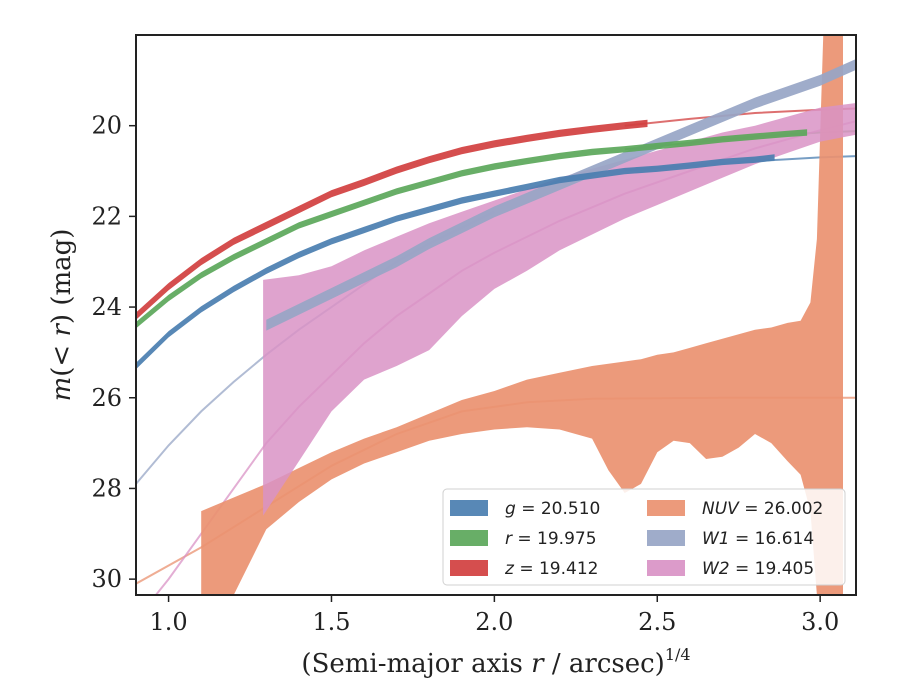 This screenshot has width=900, height=700. Describe the element at coordinates (469, 538) in the screenshot. I see `legend-swatch-r` at that location.